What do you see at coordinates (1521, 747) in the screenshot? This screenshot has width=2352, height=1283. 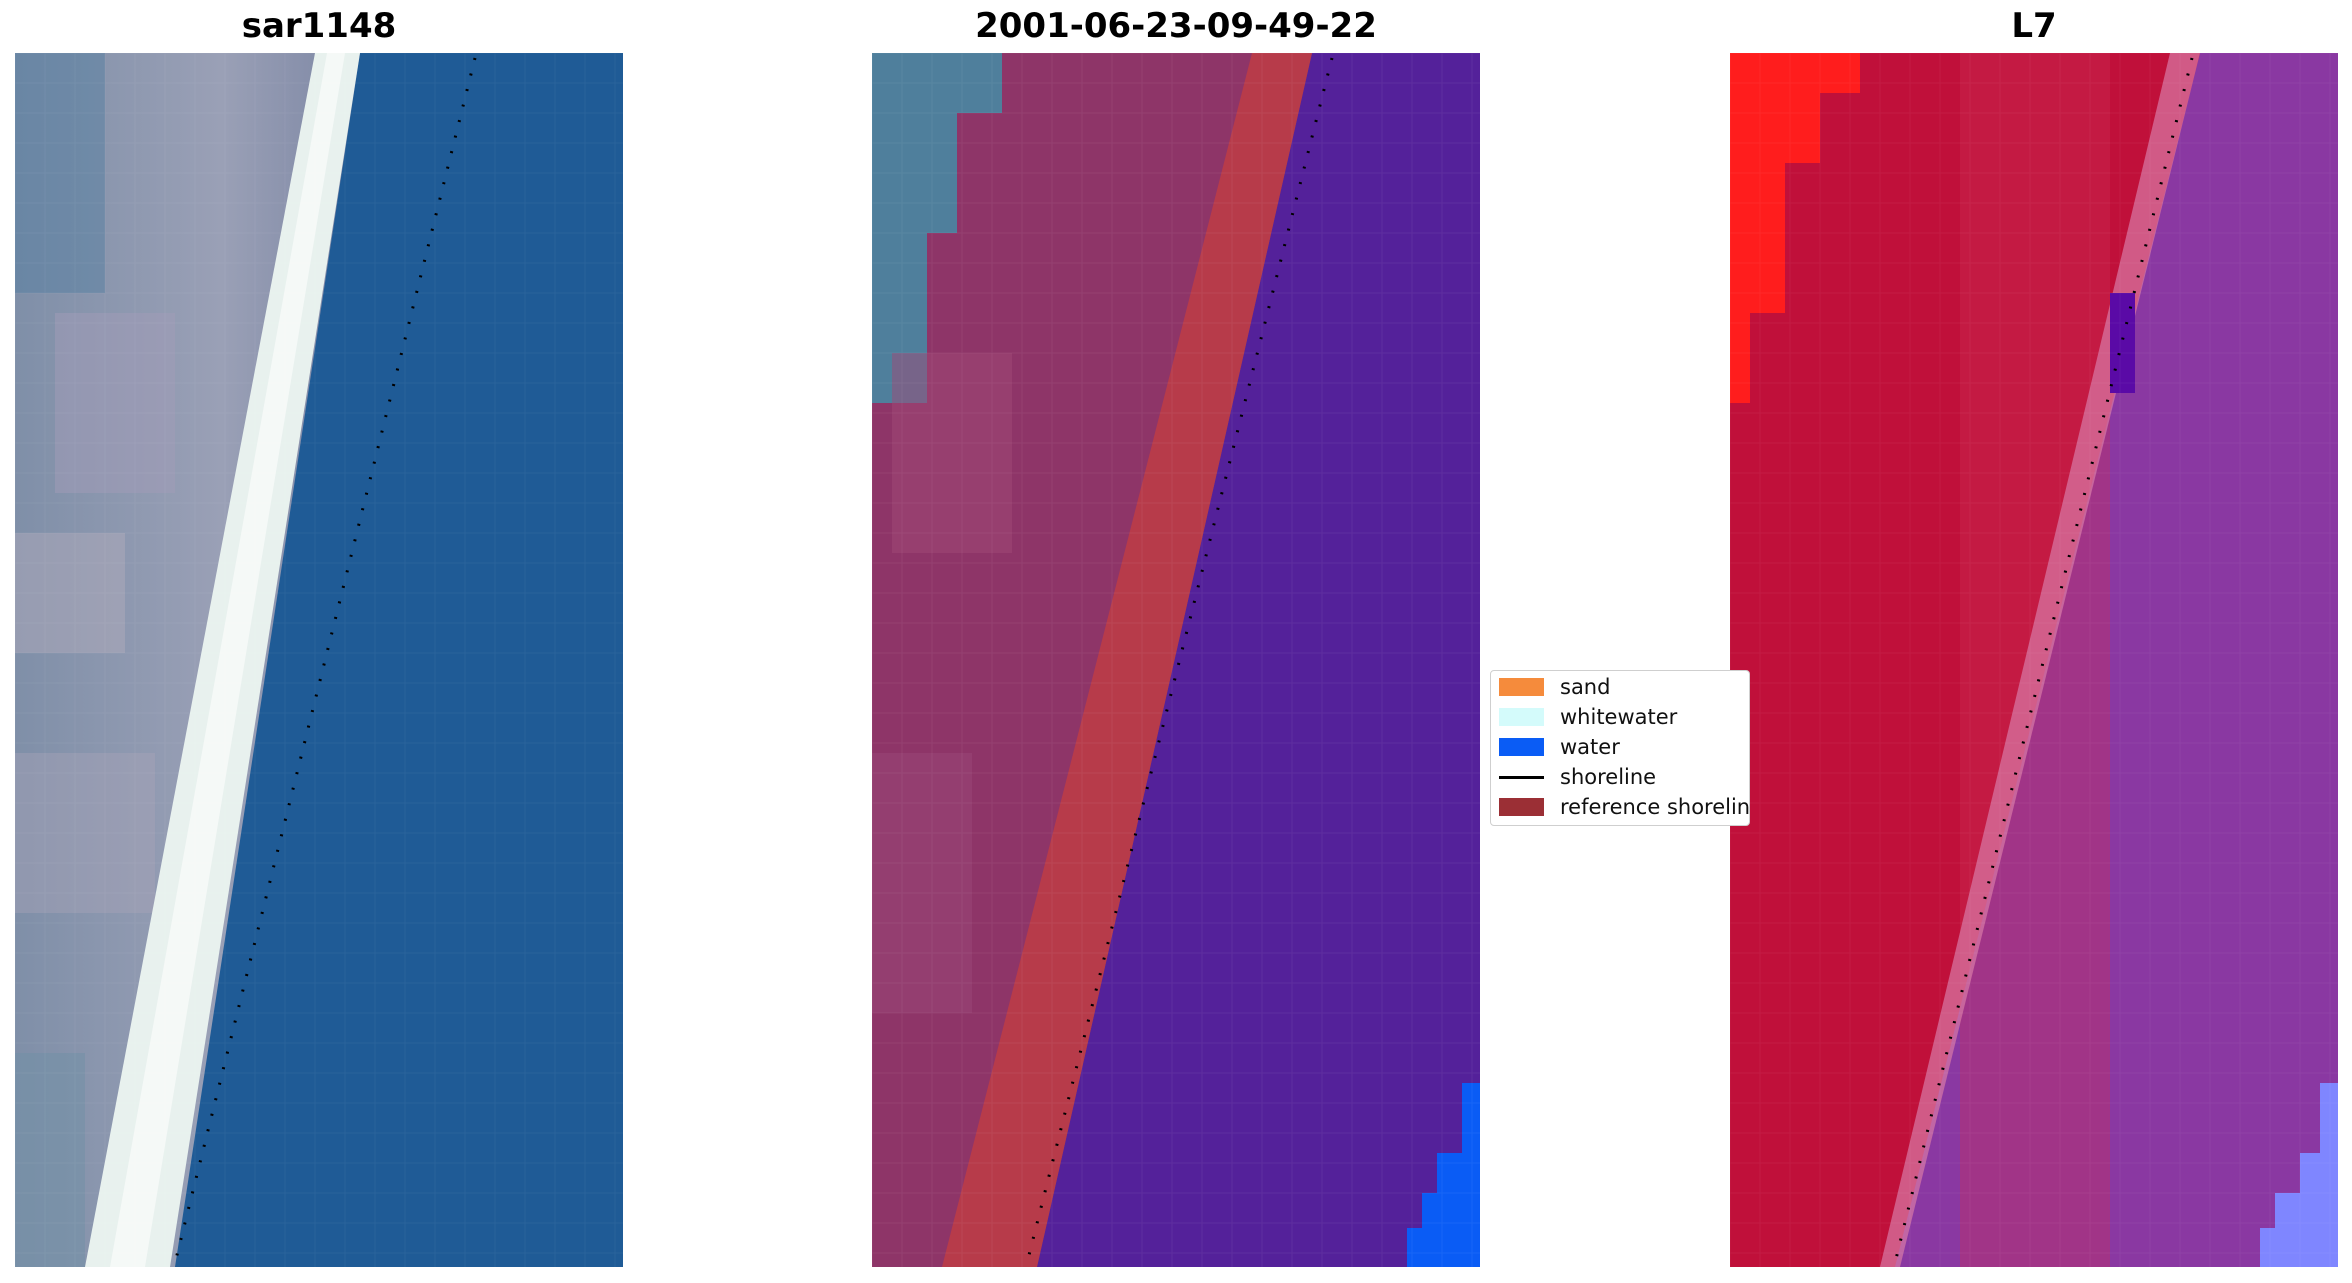 I see `water-swatch` at bounding box center [1521, 747].